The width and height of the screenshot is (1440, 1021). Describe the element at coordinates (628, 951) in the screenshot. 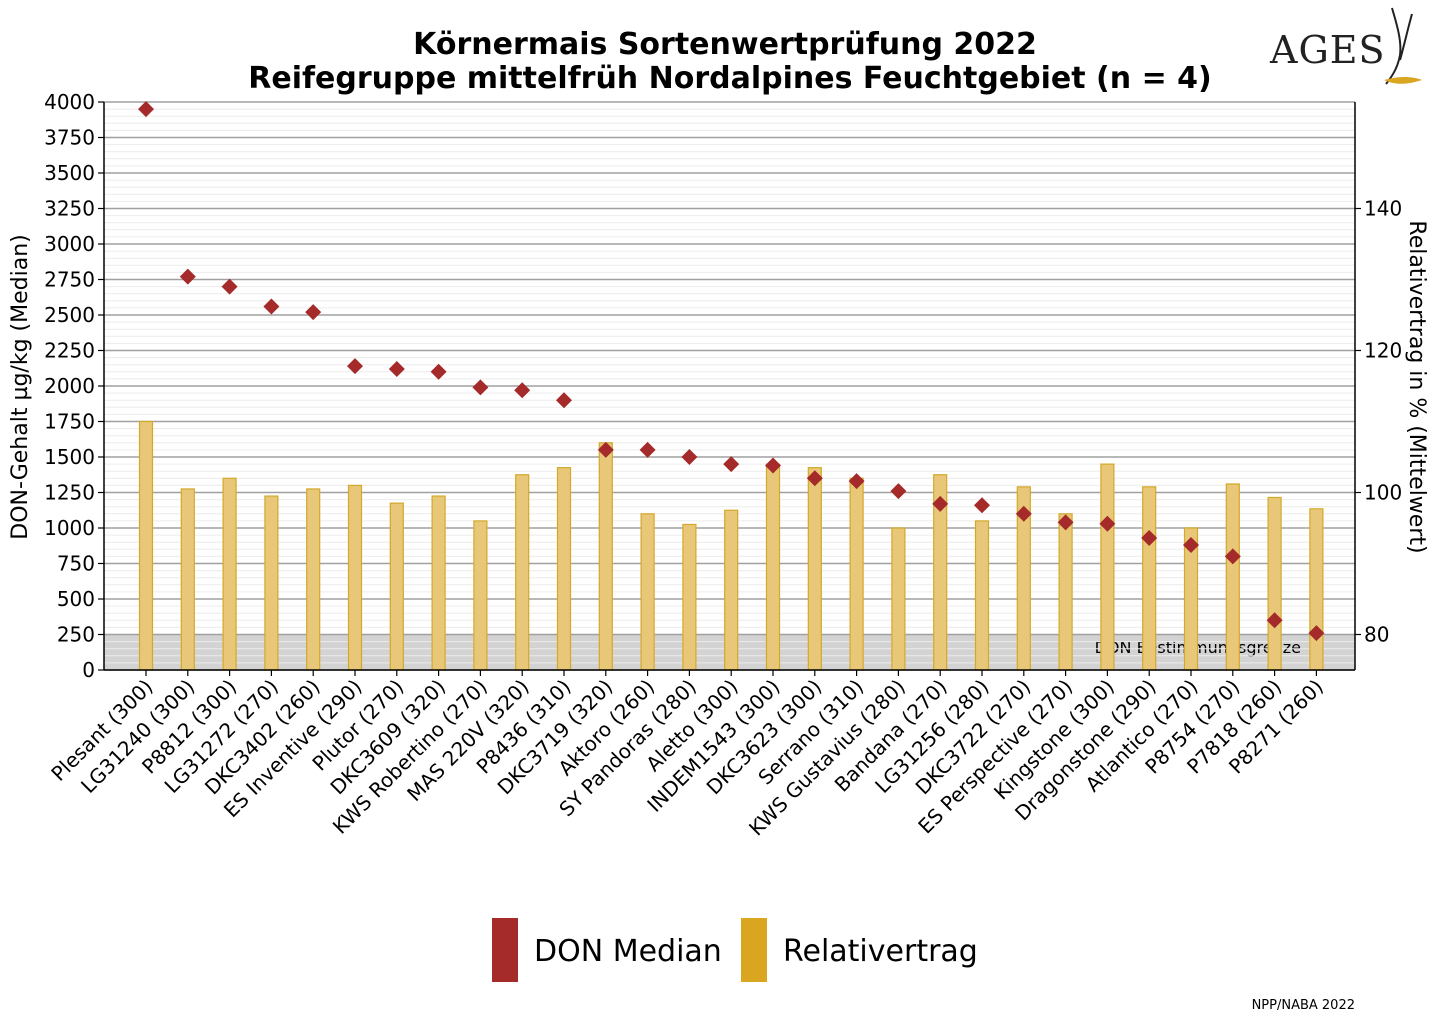

I see `legend-label-don-median: DON Median` at that location.